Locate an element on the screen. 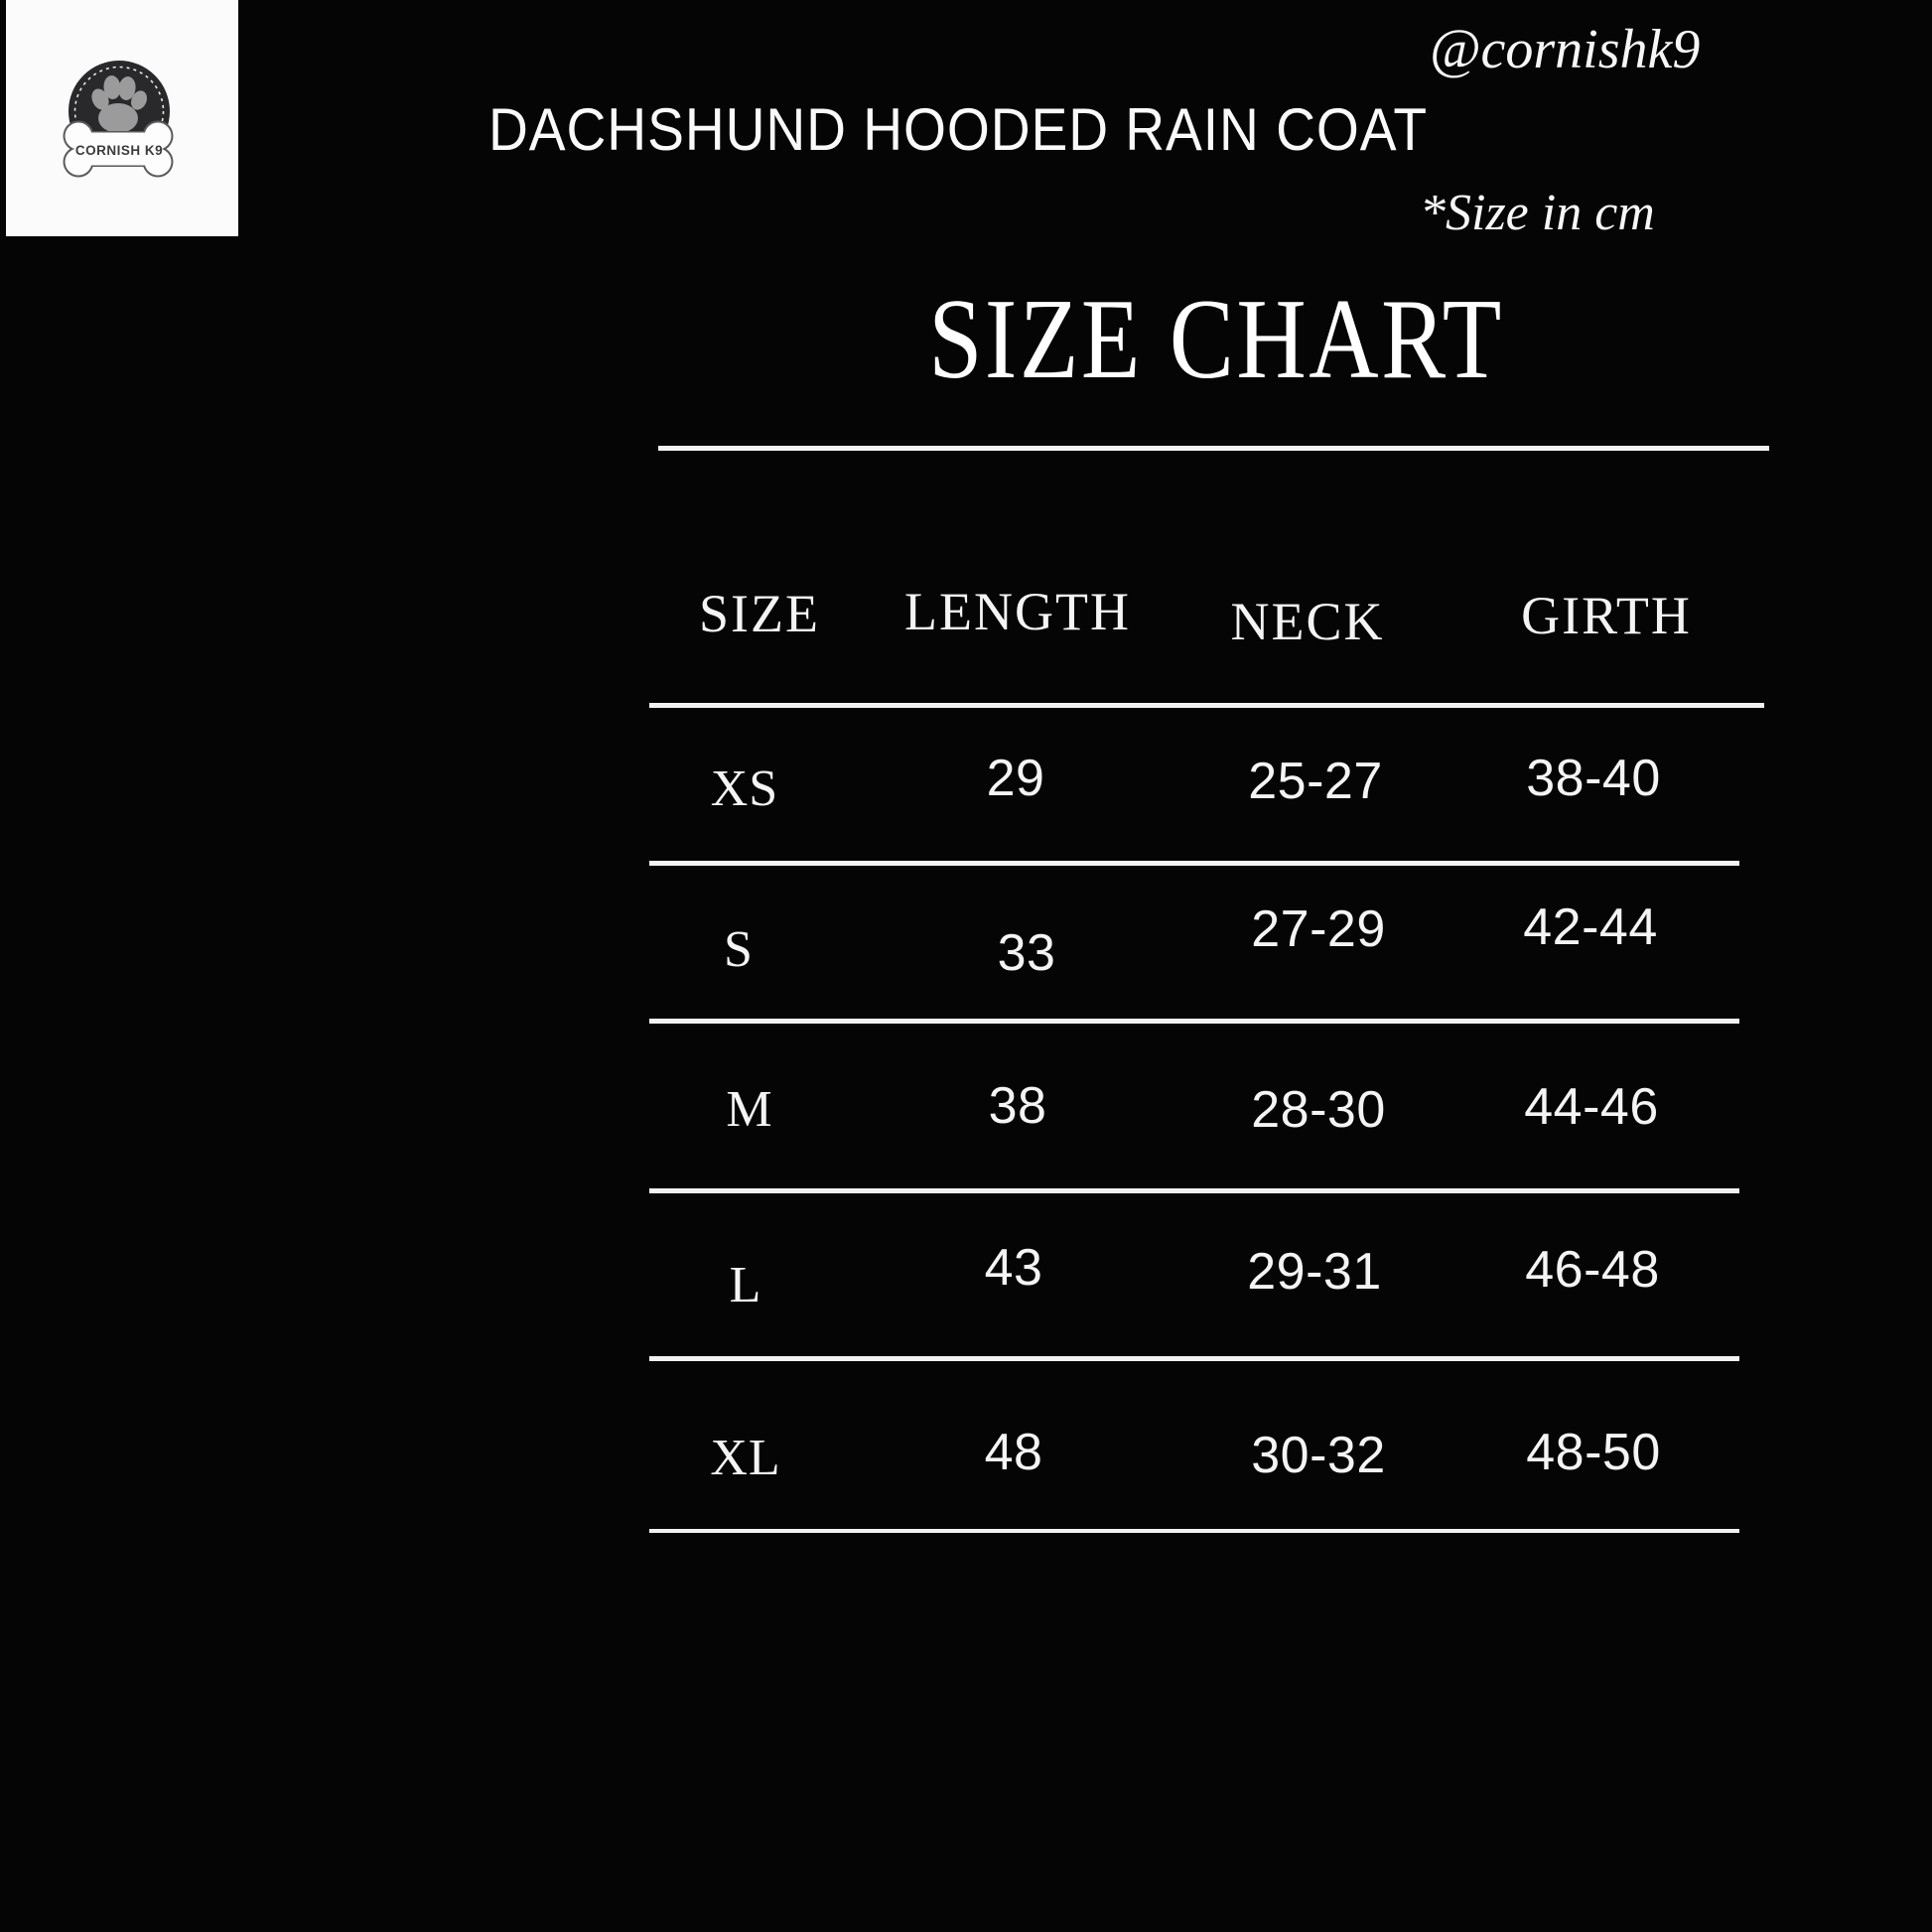  paw-icon is located at coordinates (120, 104).